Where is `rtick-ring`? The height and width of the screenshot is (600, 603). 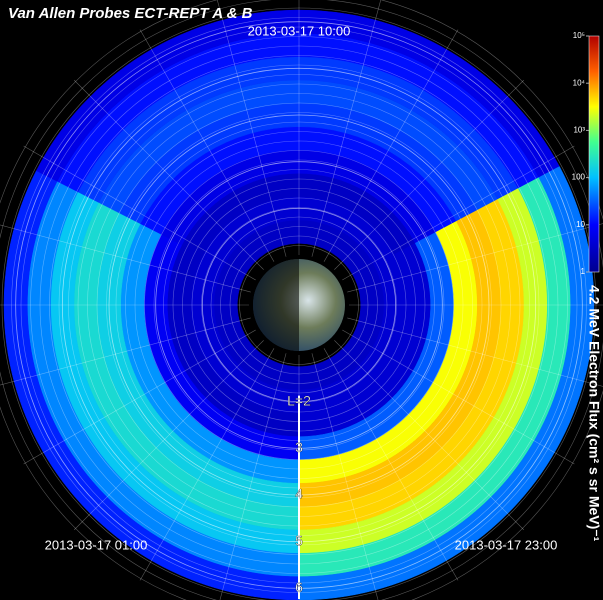 rtick-ring is located at coordinates (299, 305).